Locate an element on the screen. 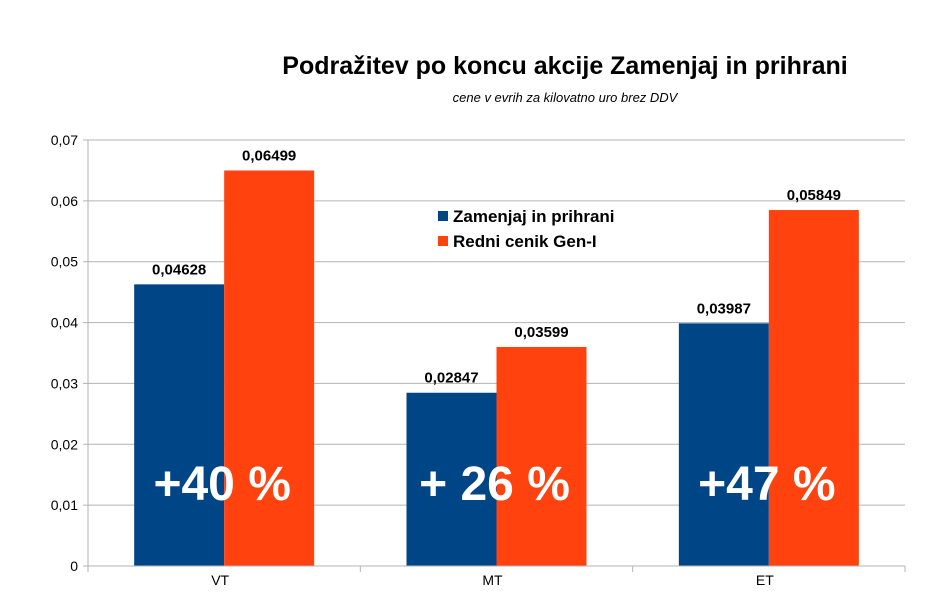  y-tick-label: 0,05 is located at coordinates (64, 262).